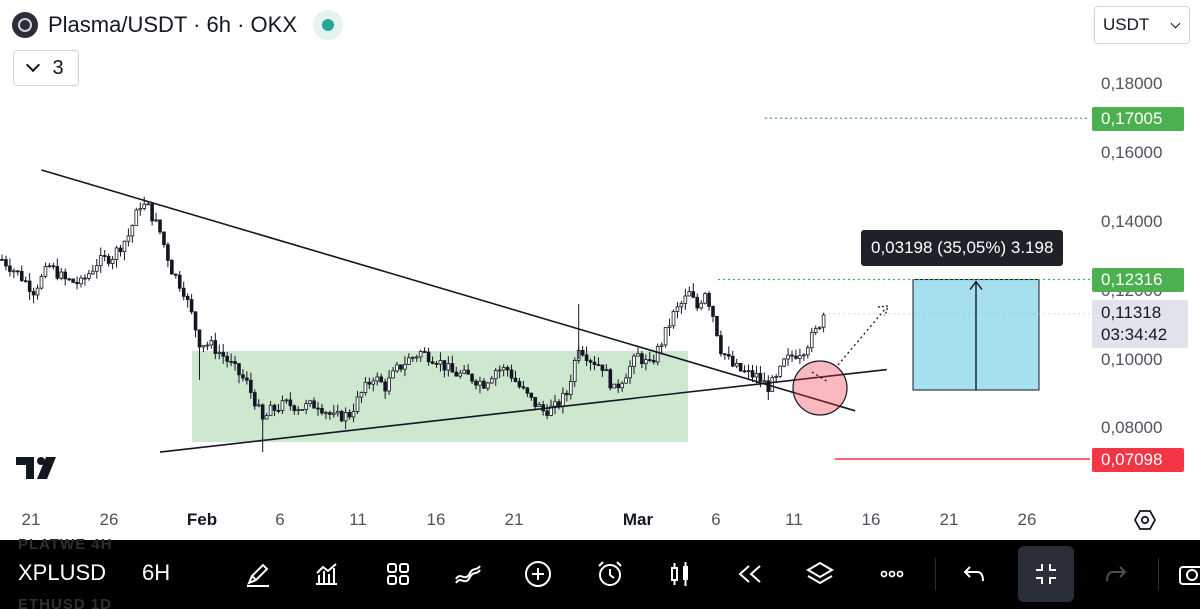 The height and width of the screenshot is (609, 1200). What do you see at coordinates (820, 574) in the screenshot?
I see `layers-button` at bounding box center [820, 574].